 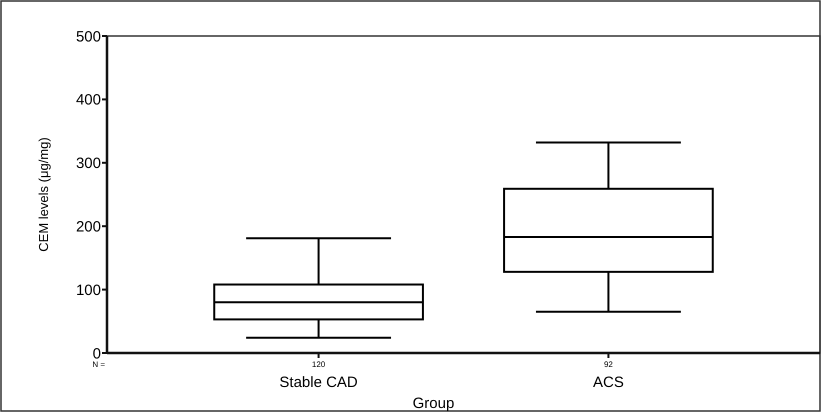 I want to click on text: 120, so click(x=319, y=364).